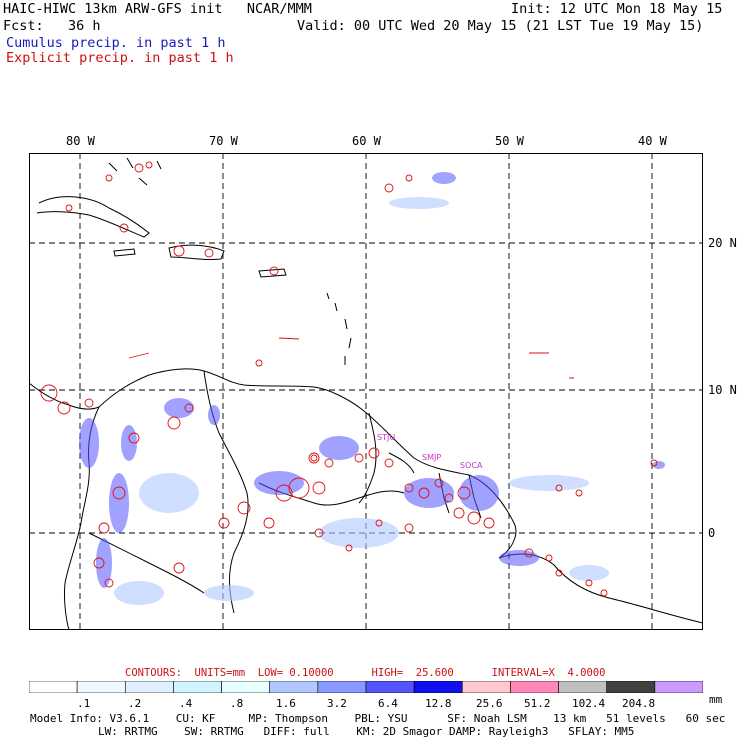  Describe the element at coordinates (716, 699) in the screenshot. I see `colorbar-unit: mm` at that location.